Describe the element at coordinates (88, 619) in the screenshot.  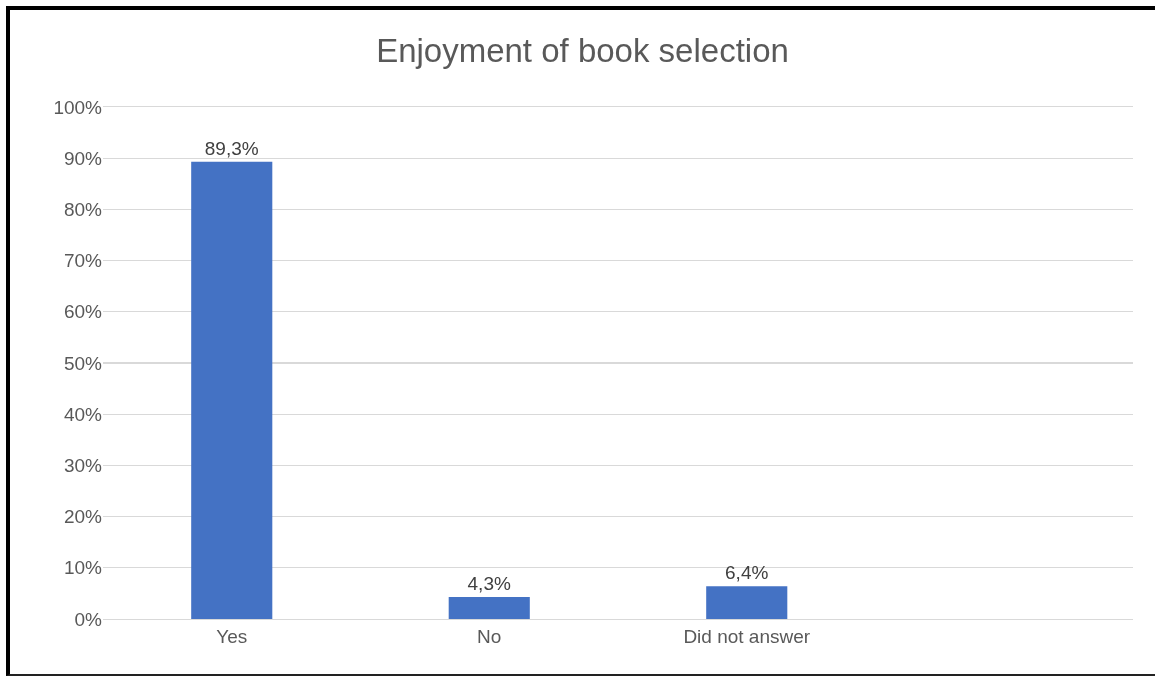
I see `y-tick-label: 0%` at that location.